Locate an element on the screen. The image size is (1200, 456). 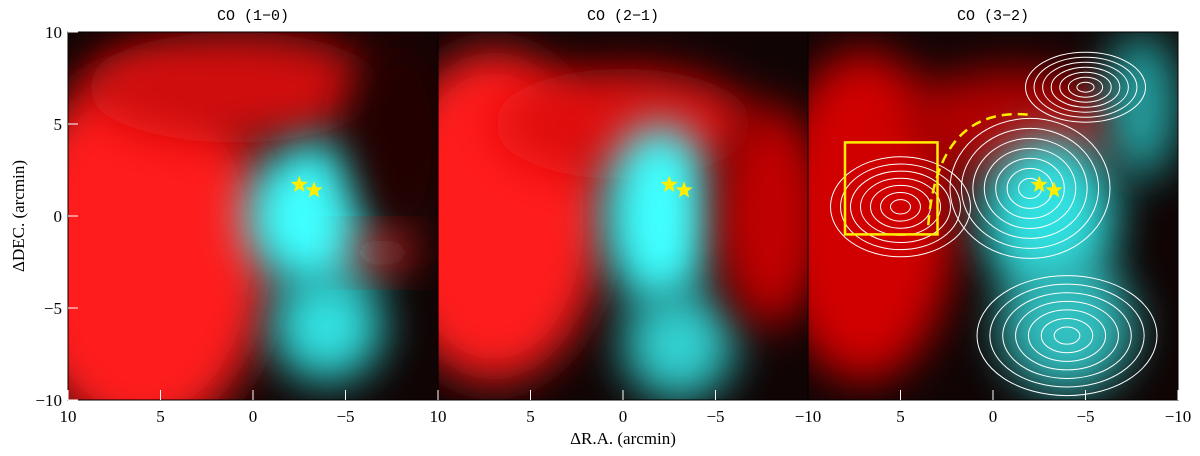
arc is located at coordinates (979, 169).